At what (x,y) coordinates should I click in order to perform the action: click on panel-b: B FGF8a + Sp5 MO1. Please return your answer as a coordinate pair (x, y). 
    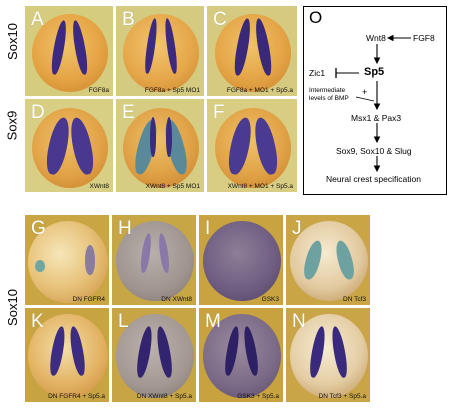
    Looking at the image, I should click on (160, 51).